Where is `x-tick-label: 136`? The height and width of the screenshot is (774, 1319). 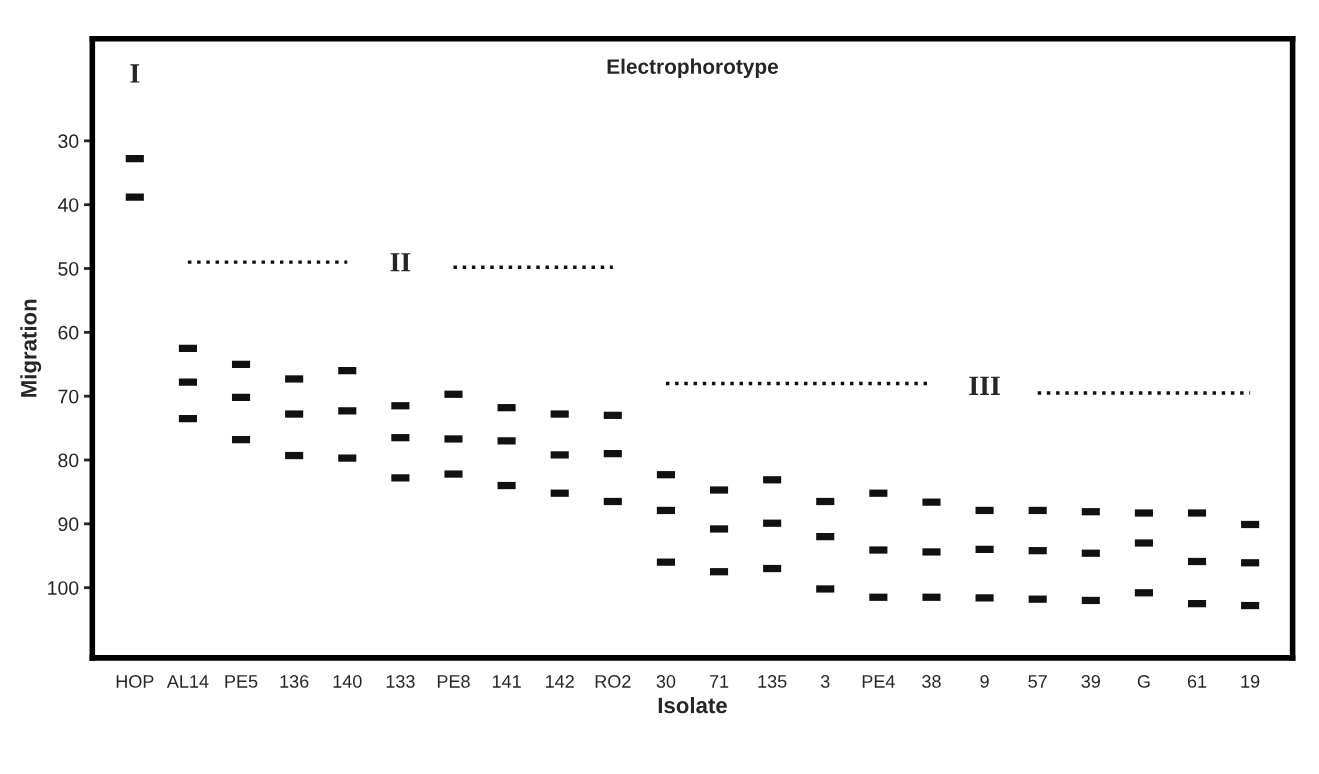
x-tick-label: 136 is located at coordinates (294, 681).